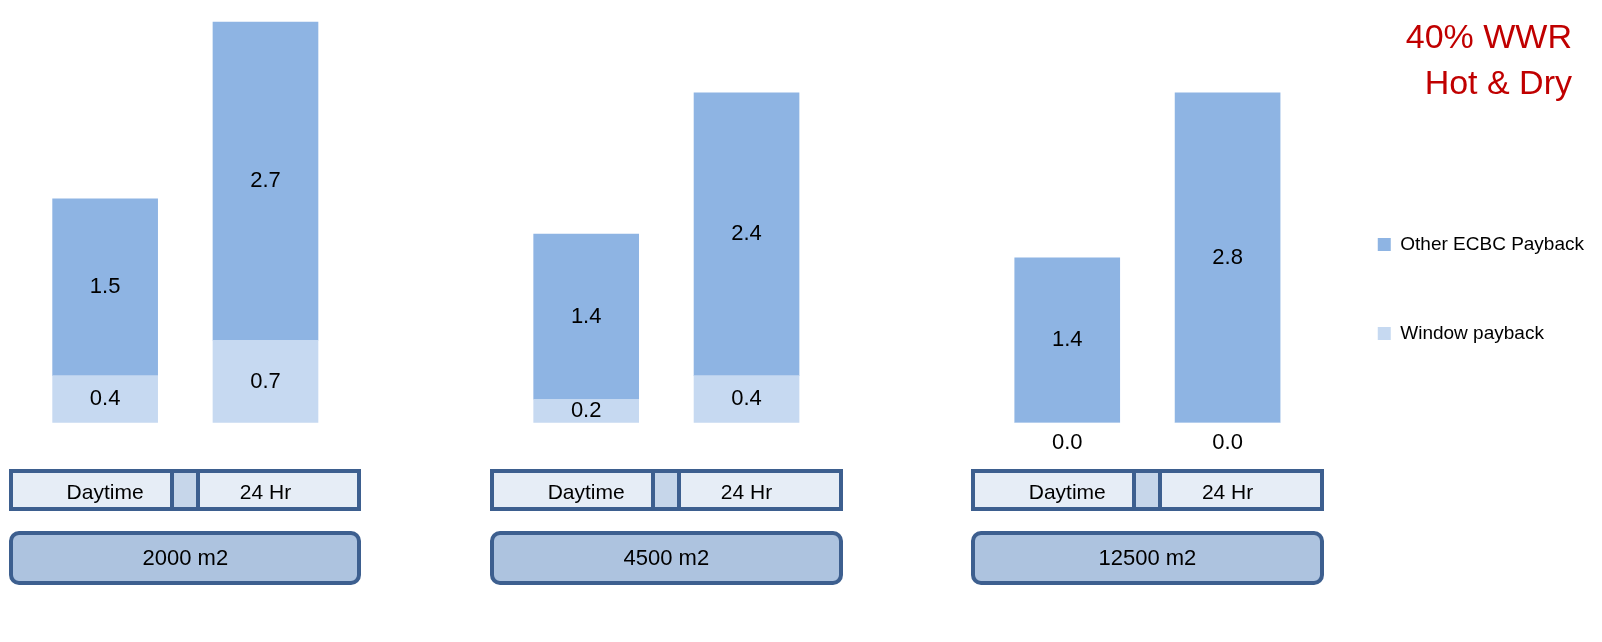 The image size is (1602, 642). Describe the element at coordinates (1498, 82) in the screenshot. I see `text: Hot & Dry` at that location.